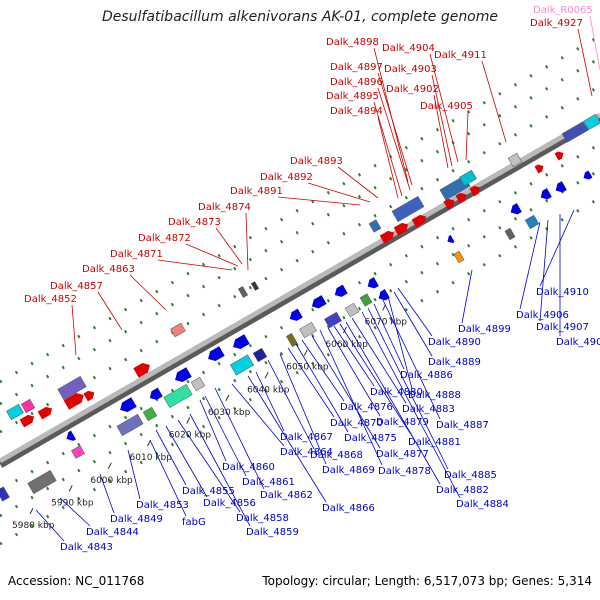 This screenshot has height=600, width=600. I want to click on lower-gene-label: Dalk_4907, so click(562, 327).